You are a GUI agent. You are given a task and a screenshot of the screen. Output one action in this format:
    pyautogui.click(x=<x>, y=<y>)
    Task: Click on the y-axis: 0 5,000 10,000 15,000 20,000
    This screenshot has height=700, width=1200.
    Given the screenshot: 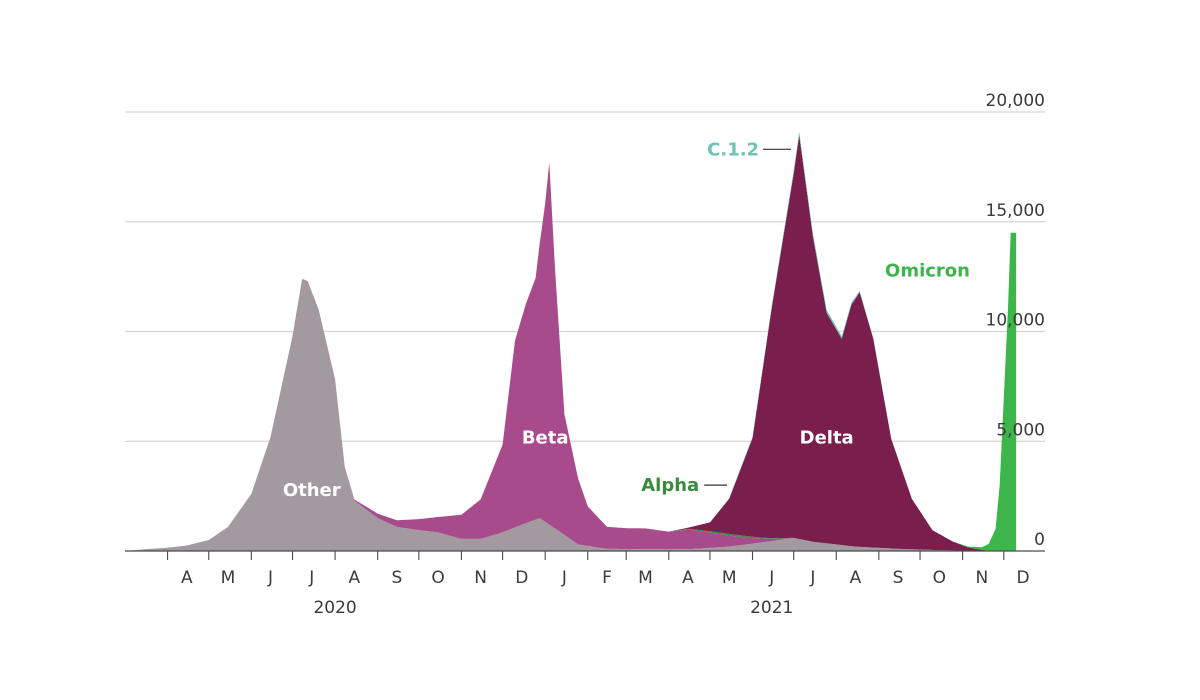 What is the action you would take?
    pyautogui.click(x=1015, y=320)
    